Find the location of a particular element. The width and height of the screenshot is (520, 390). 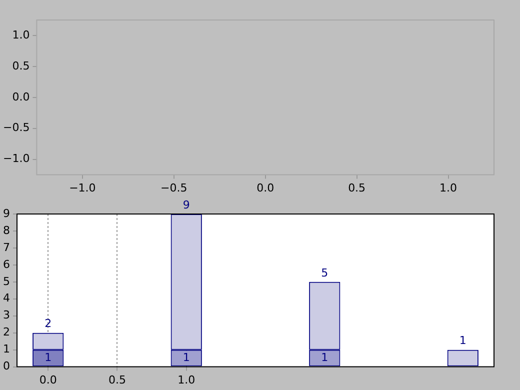

total-label: 2 is located at coordinates (48, 323).